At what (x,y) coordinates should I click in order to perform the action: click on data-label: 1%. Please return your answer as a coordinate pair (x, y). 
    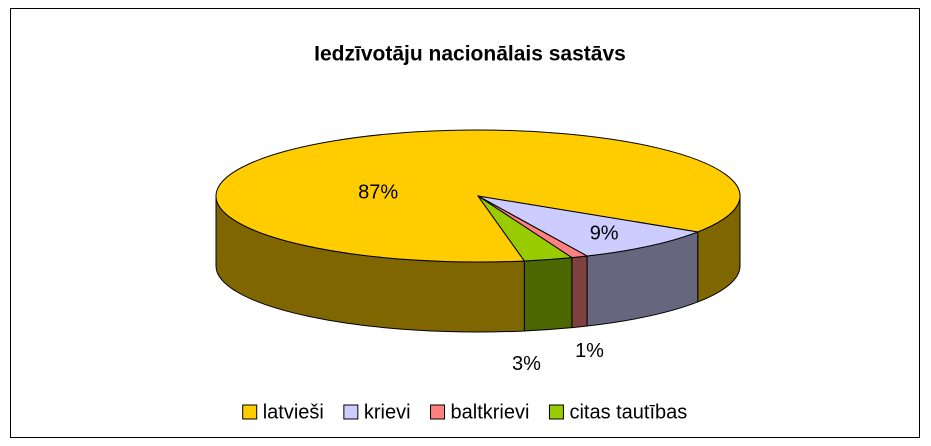
    Looking at the image, I should click on (589, 351).